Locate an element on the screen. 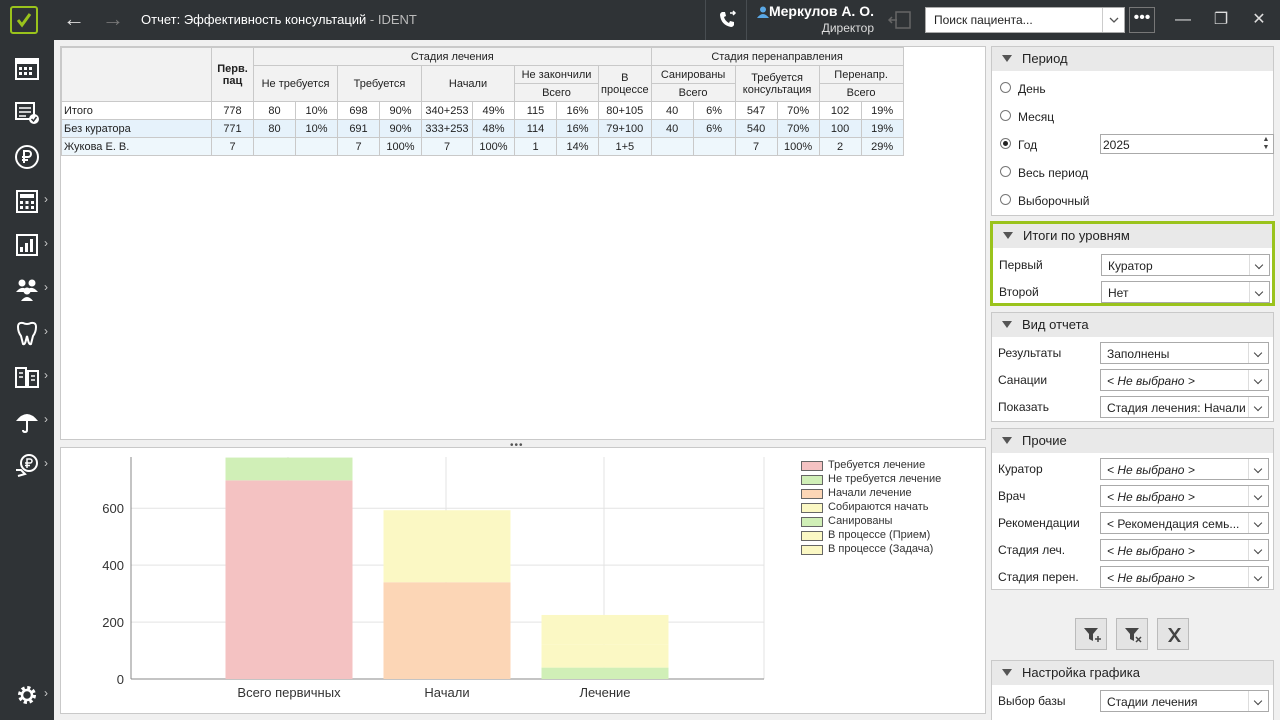  sidebar: › › › › › › › › is located at coordinates (27, 380).